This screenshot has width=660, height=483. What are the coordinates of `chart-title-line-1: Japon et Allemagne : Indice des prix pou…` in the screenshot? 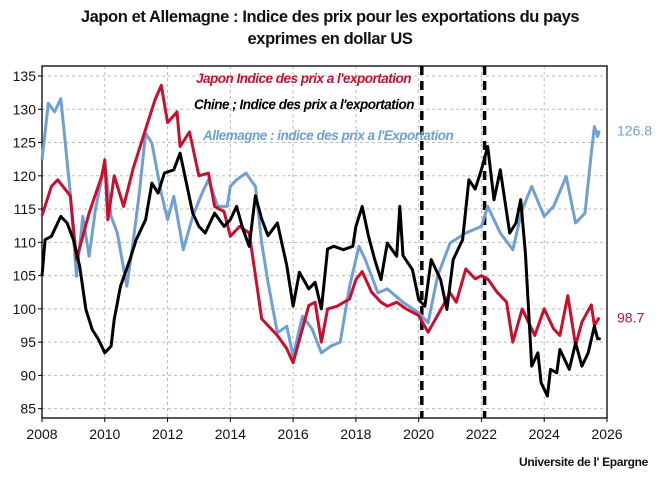 It's located at (330, 17).